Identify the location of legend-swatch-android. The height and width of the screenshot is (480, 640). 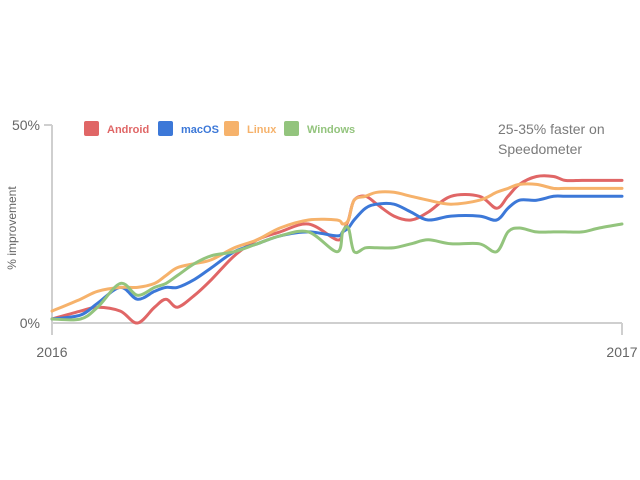
(91, 128).